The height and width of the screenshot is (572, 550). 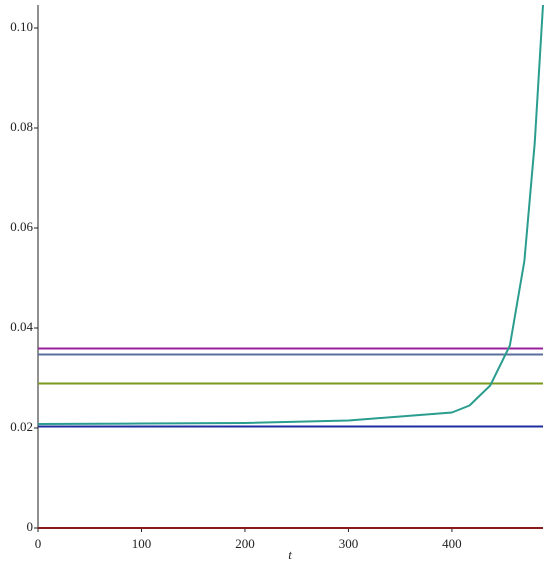 I want to click on x-tick-label: 0, so click(x=38, y=543).